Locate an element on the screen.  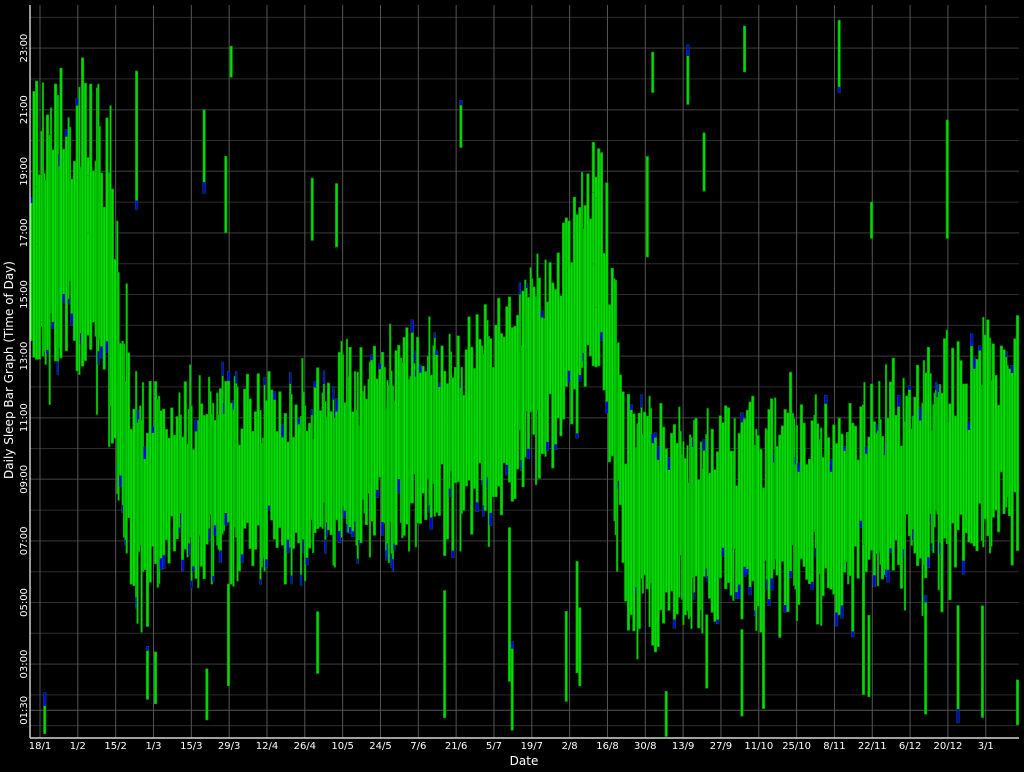
x-tick-label: 21/6 is located at coordinates (456, 746).